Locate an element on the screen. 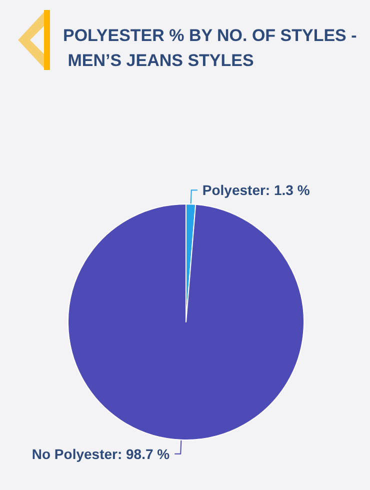 The width and height of the screenshot is (370, 490). slice-label: No Polyester: 98.7 % is located at coordinates (101, 454).